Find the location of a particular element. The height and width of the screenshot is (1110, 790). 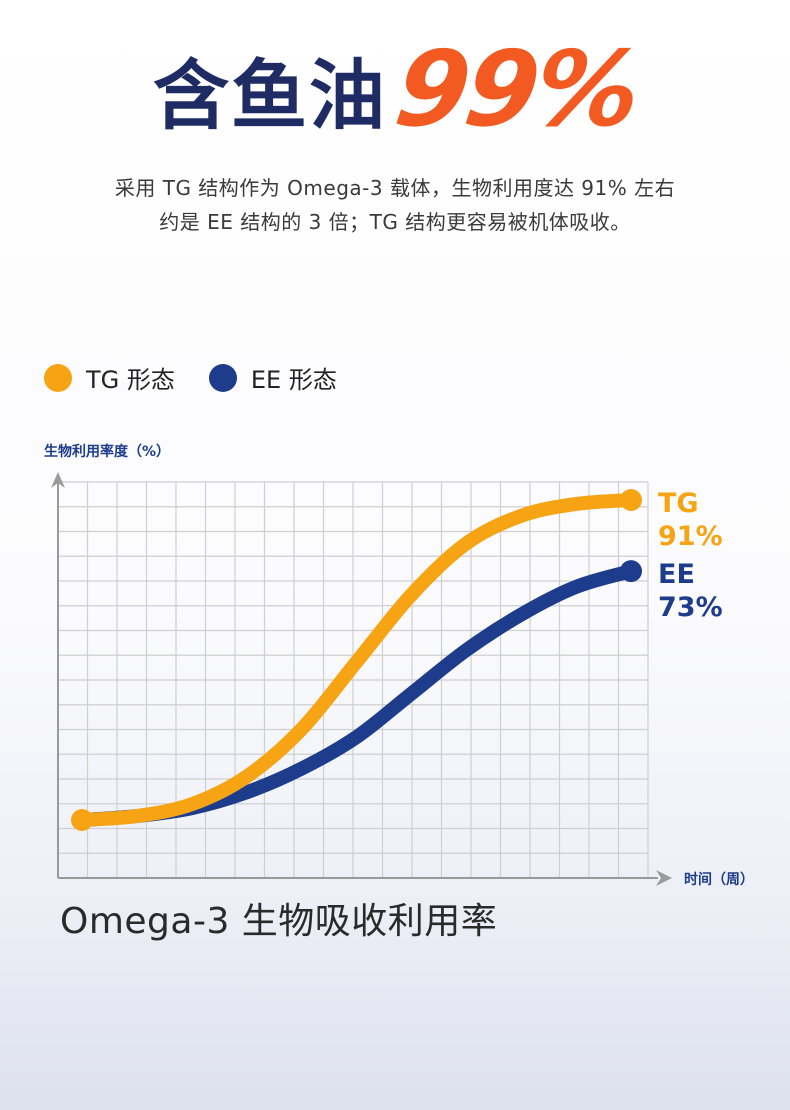

legend-item-tg: TG 形态 is located at coordinates (109, 377).